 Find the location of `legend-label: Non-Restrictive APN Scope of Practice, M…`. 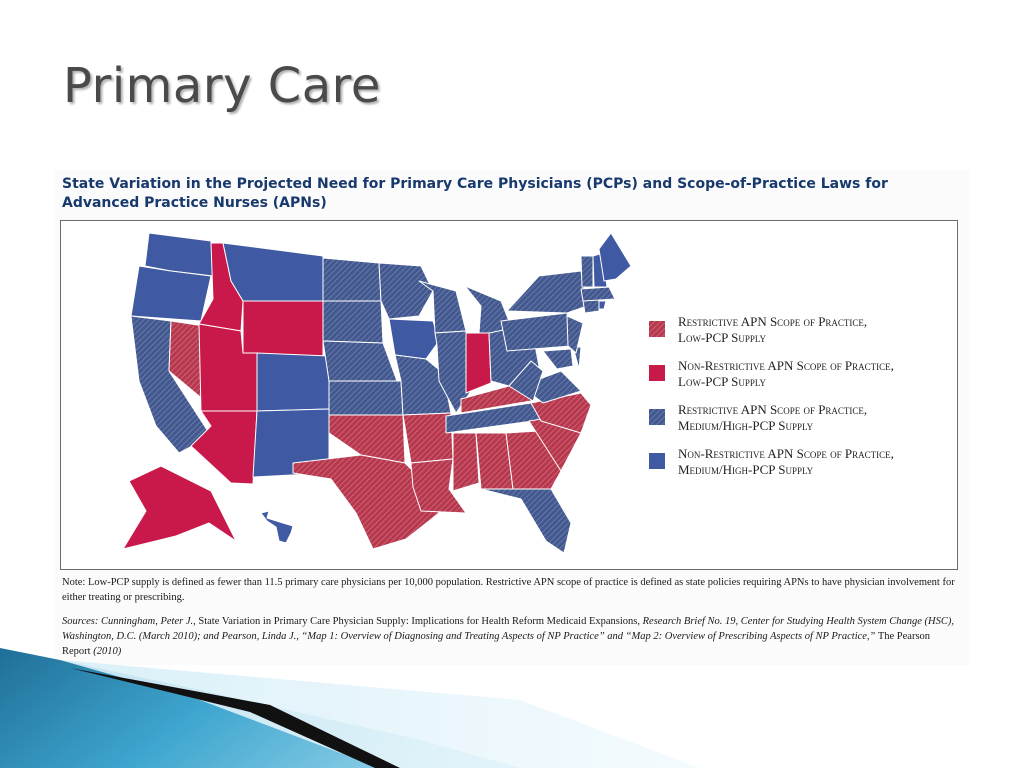

legend-label: Non-Restrictive APN Scope of Practice, M… is located at coordinates (786, 461).